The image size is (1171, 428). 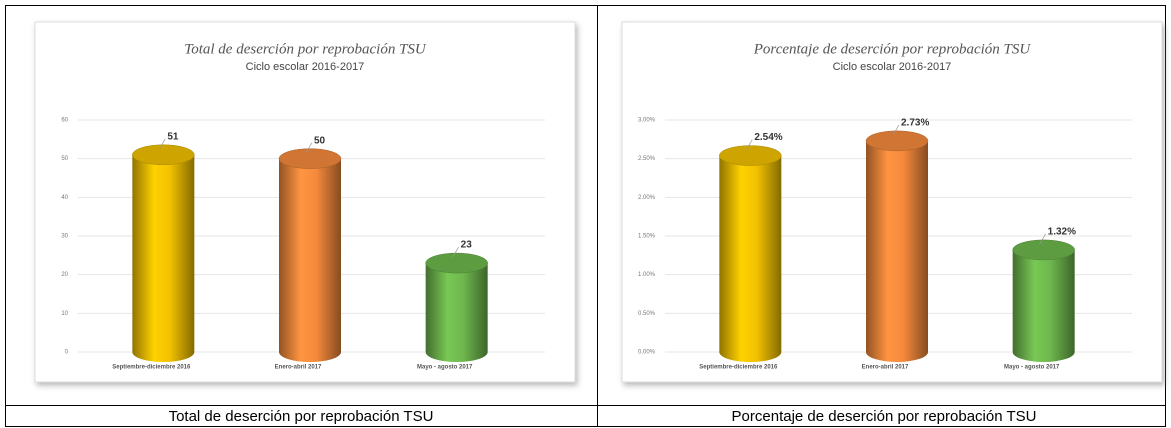 What do you see at coordinates (67, 353) in the screenshot?
I see `y-tick-label: 0` at bounding box center [67, 353].